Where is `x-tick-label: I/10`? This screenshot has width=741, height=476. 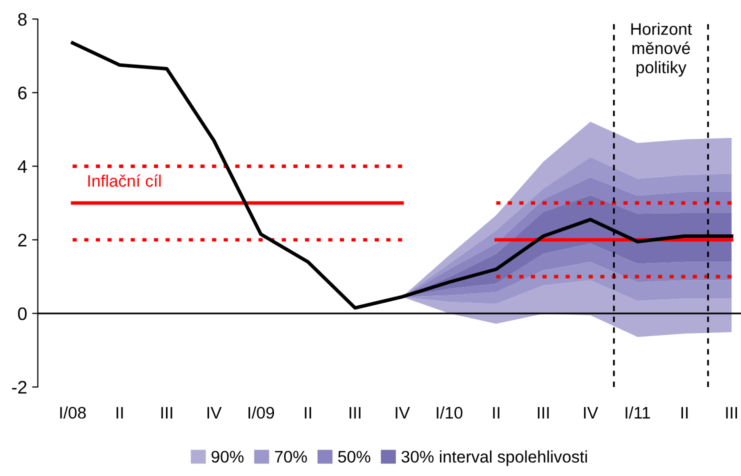
x-tick-label: I/10 is located at coordinates (449, 412).